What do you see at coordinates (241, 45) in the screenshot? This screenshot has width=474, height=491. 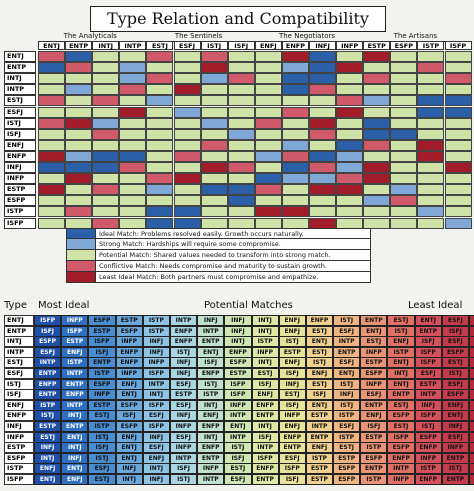 I see `column-header: ISFJ` at bounding box center [241, 45].